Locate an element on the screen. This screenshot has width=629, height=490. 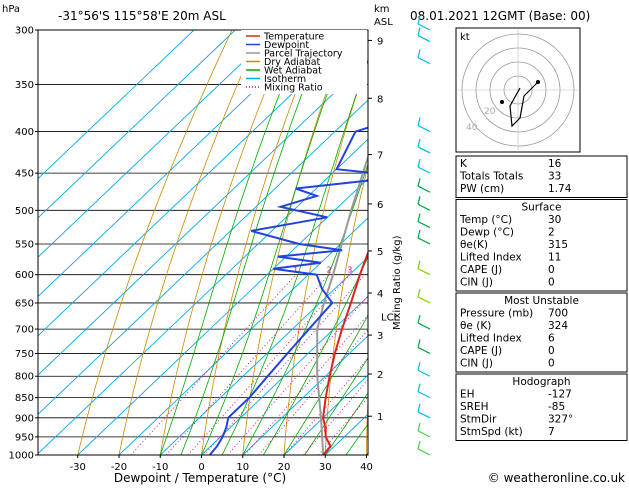
index-label: PW (cm) is located at coordinates (482, 189).